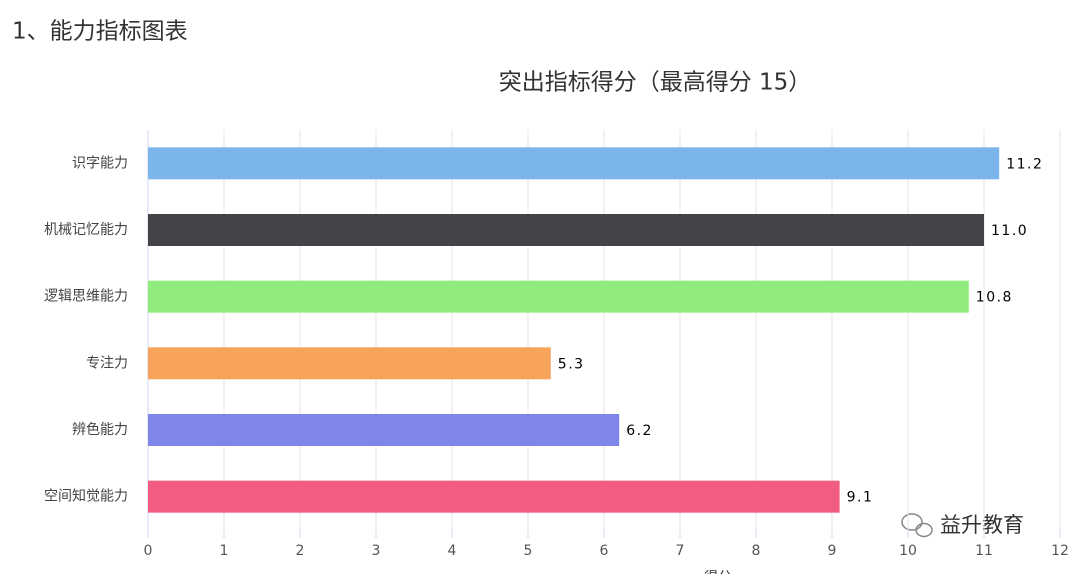 The width and height of the screenshot is (1080, 574). What do you see at coordinates (655, 83) in the screenshot?
I see `chart-title: 突出指标得分（最高得分 15）` at bounding box center [655, 83].